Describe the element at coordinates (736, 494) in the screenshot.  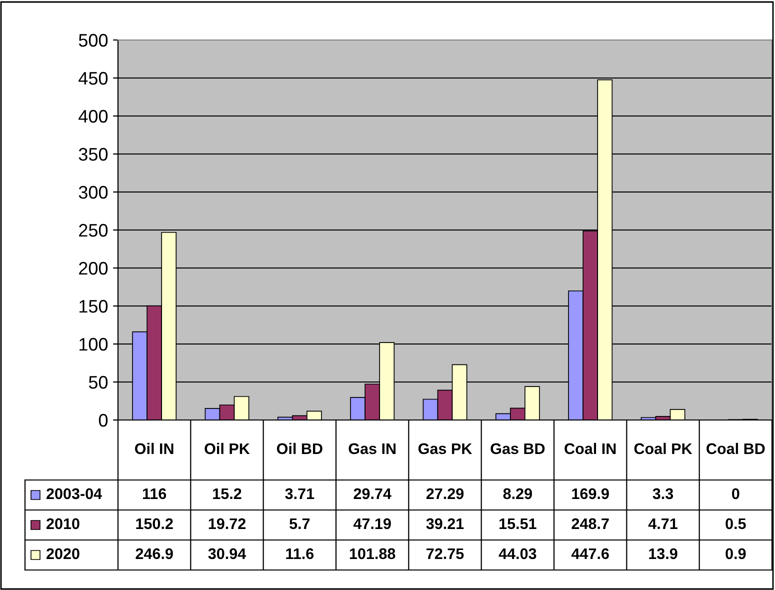
I see `data-label: 0` at that location.